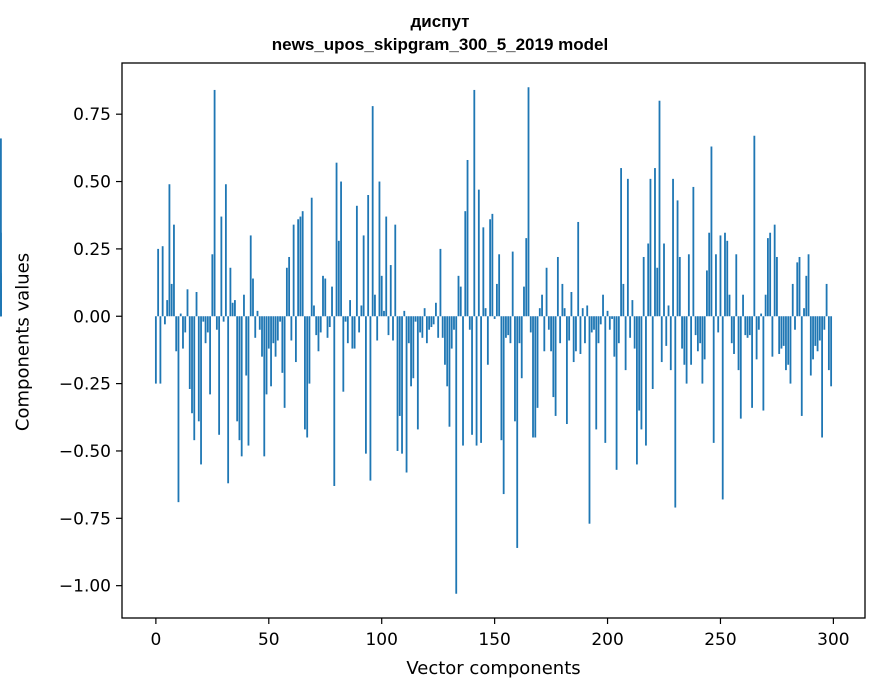 This screenshot has width=880, height=696. I want to click on y-tick-label: 0.50, so click(92, 183).